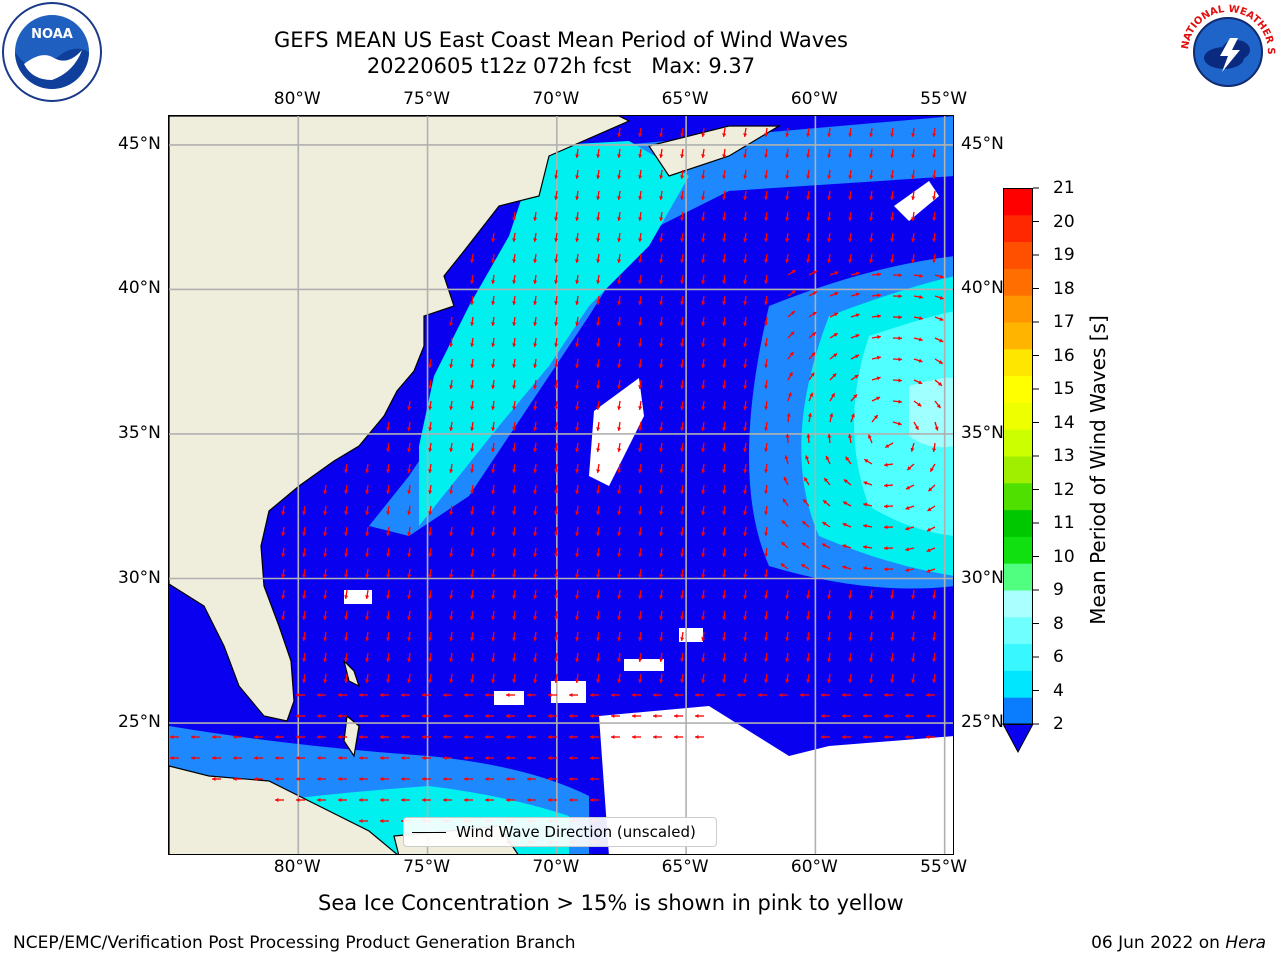 This screenshot has width=1280, height=960. What do you see at coordinates (1064, 422) in the screenshot?
I see `colorbar-tick-label: 14` at bounding box center [1064, 422].